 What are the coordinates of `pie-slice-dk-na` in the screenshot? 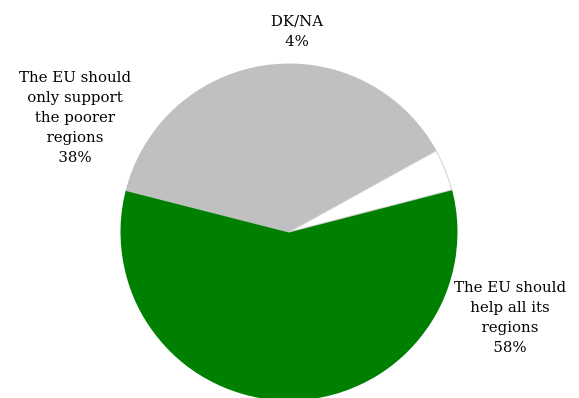 It's located at (370, 191).